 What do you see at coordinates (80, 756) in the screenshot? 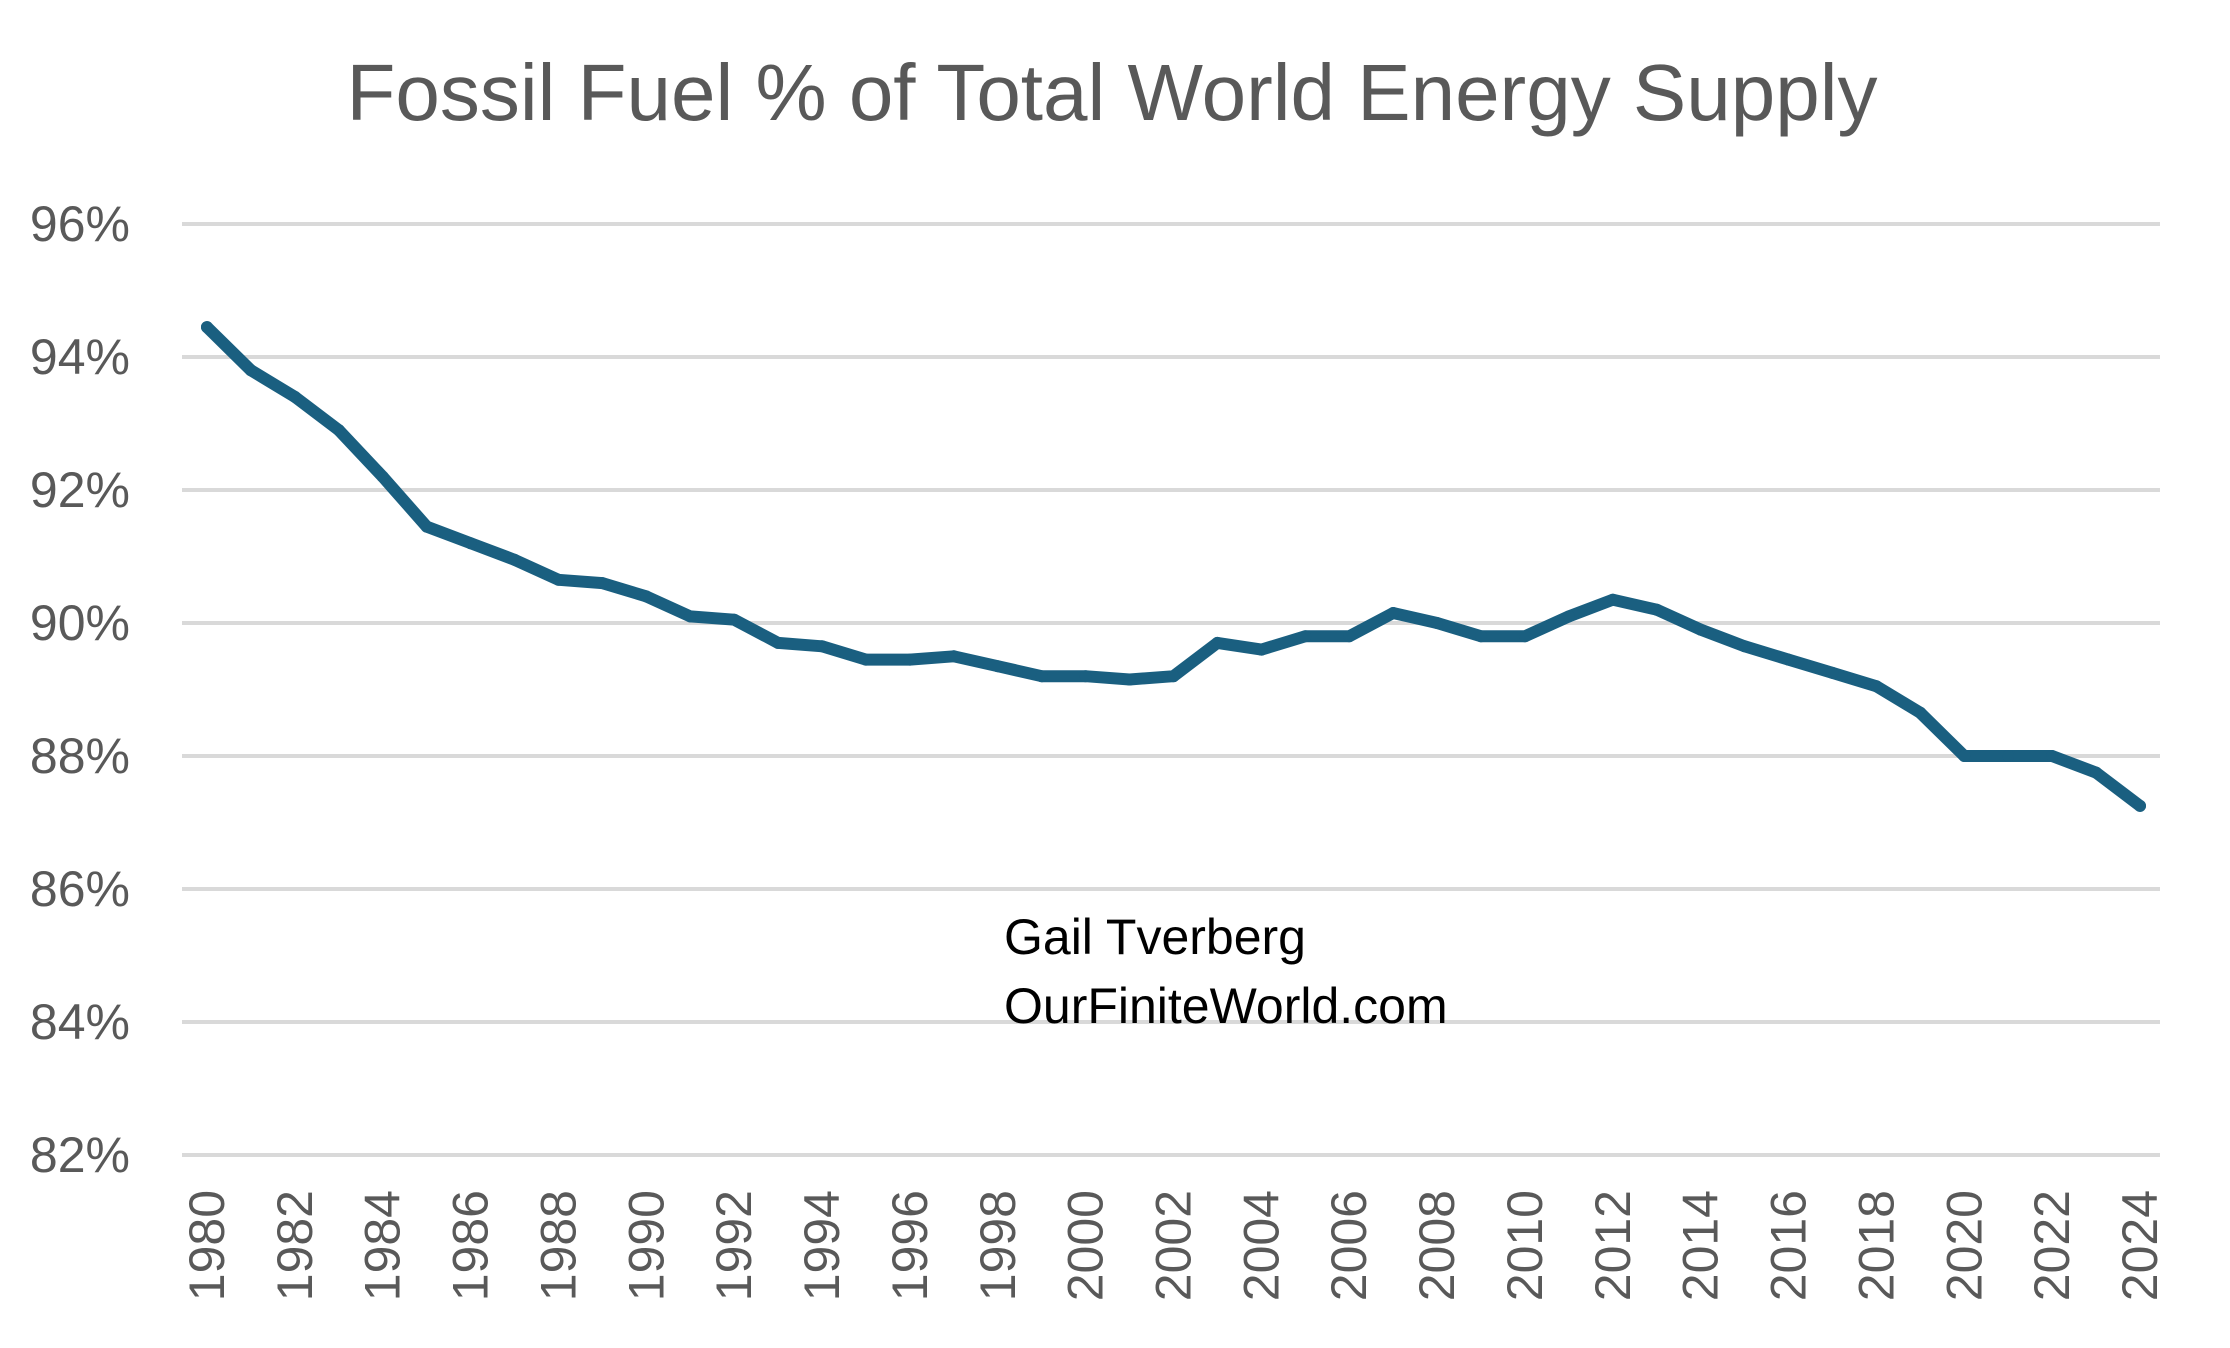
I see `y-tick-label-88: 88%` at bounding box center [80, 756].